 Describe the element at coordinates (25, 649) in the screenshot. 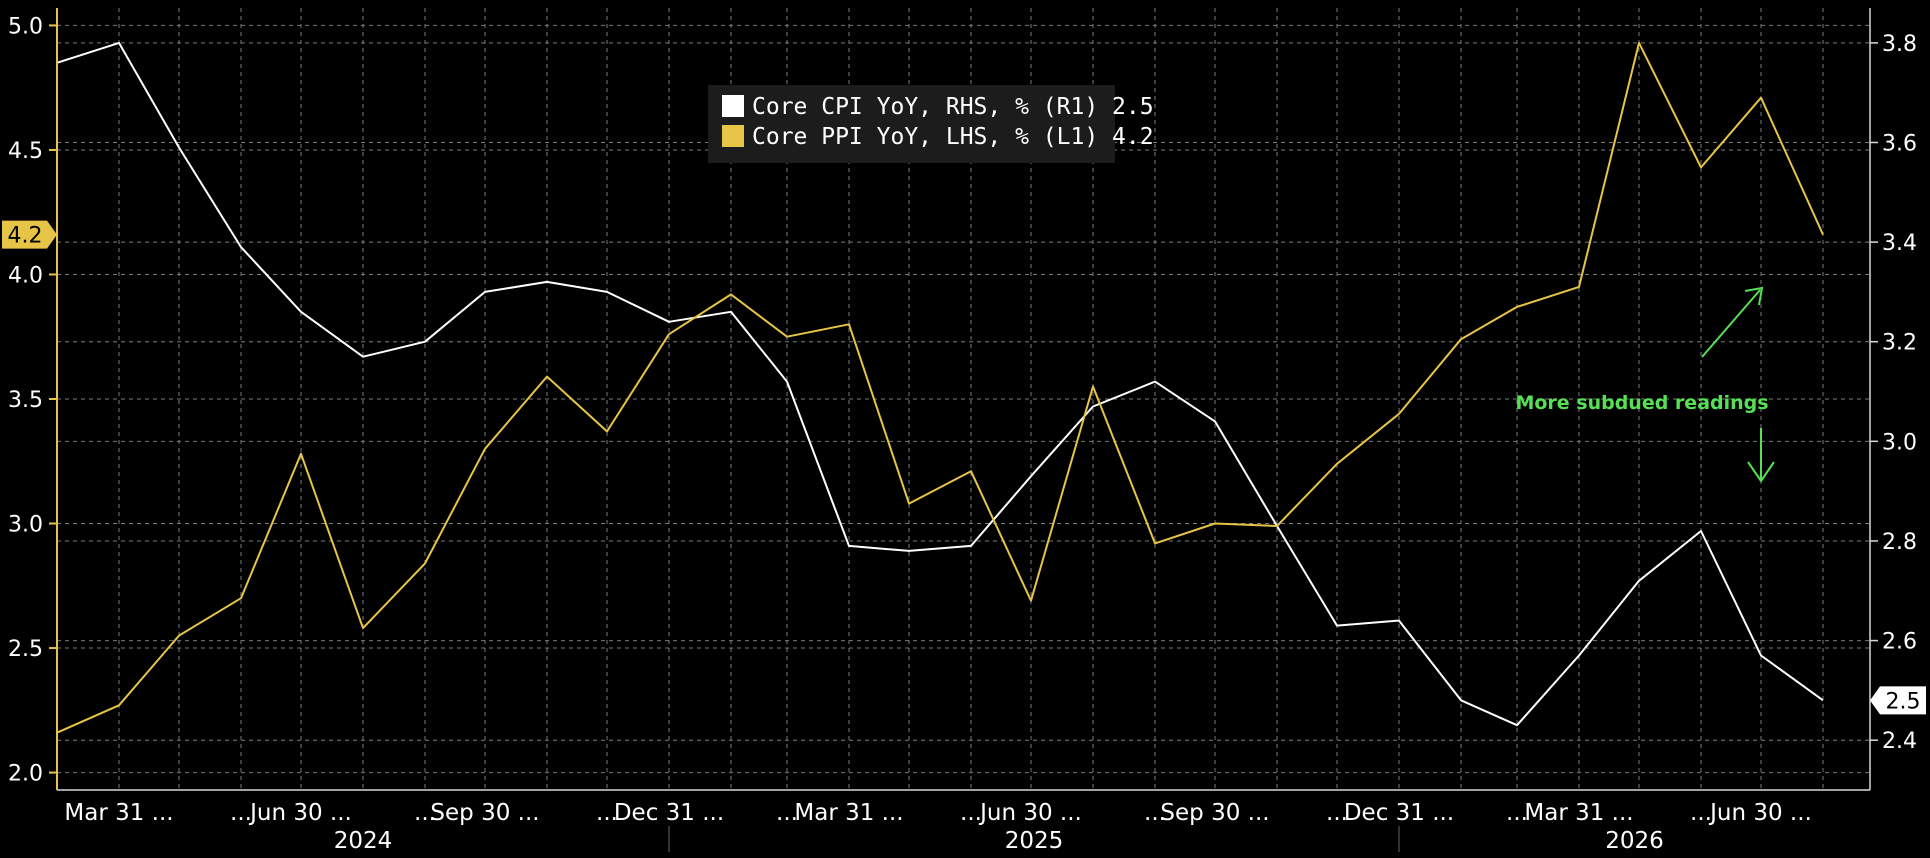

I see `left-tick-label: 2.5` at that location.